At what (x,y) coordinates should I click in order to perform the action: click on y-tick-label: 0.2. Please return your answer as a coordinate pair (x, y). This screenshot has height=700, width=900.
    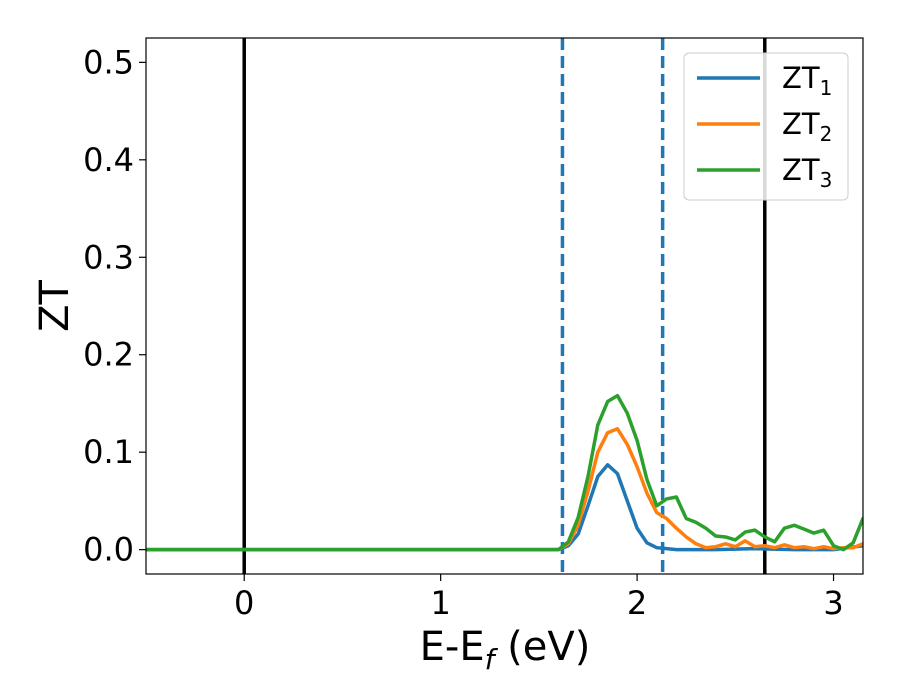
    Looking at the image, I should click on (108, 355).